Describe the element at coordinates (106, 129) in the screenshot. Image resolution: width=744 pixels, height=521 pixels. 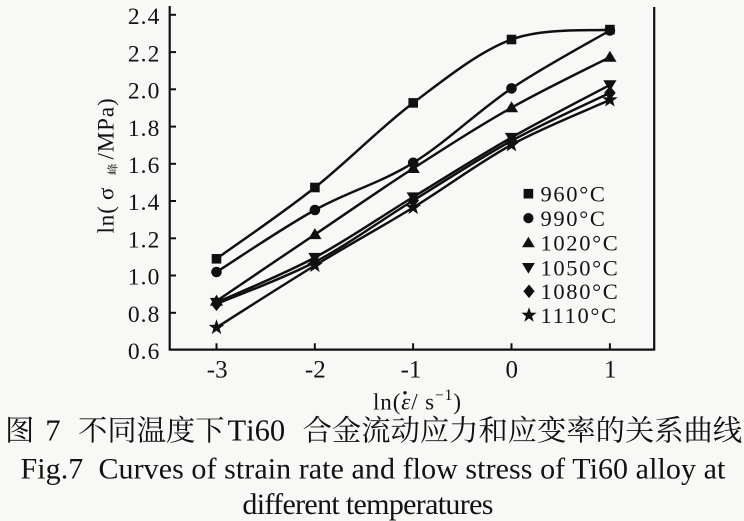
I see `svg-text: /MPa)` at that location.